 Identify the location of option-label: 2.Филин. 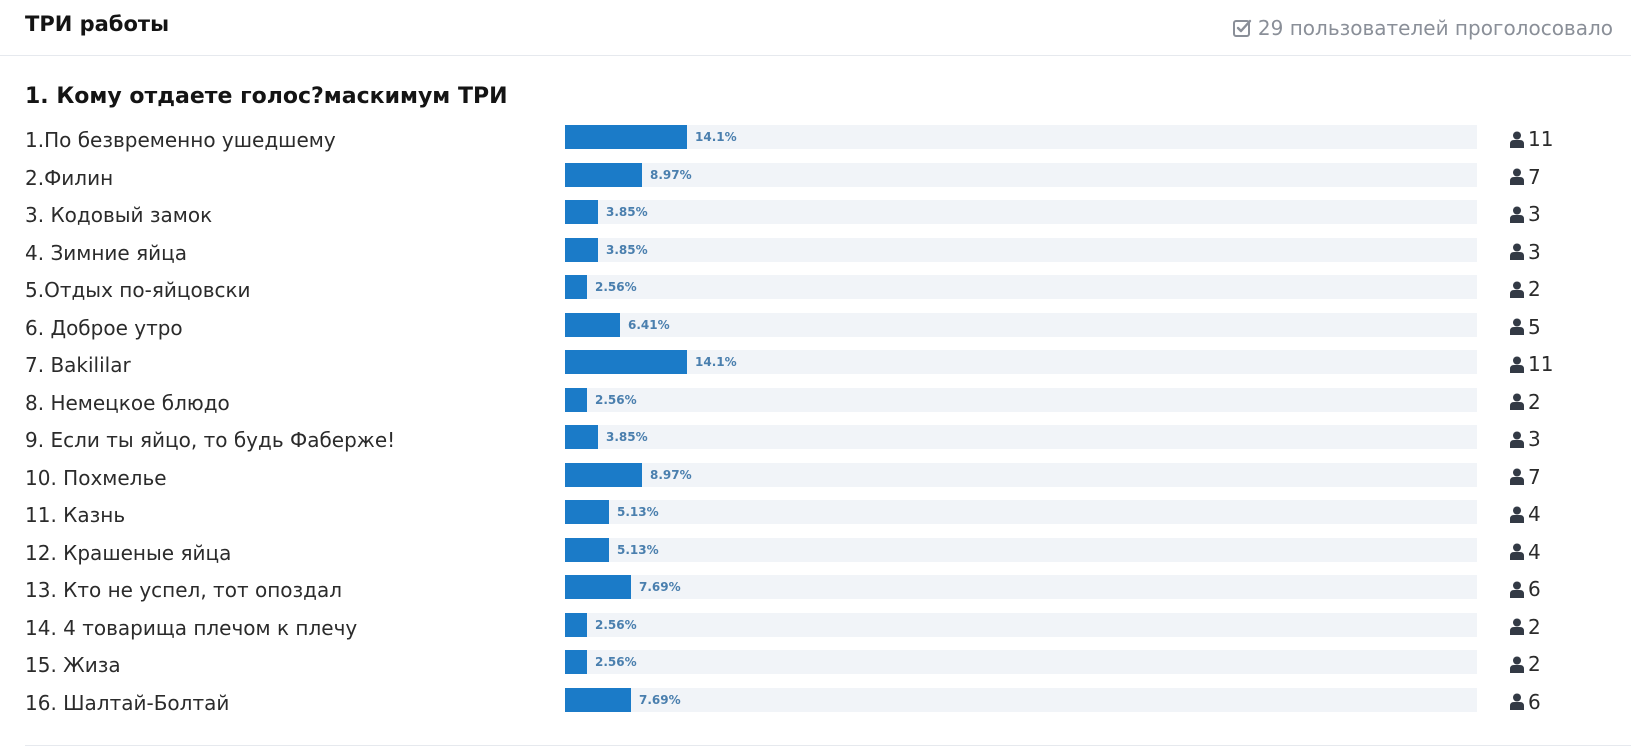
(69, 177).